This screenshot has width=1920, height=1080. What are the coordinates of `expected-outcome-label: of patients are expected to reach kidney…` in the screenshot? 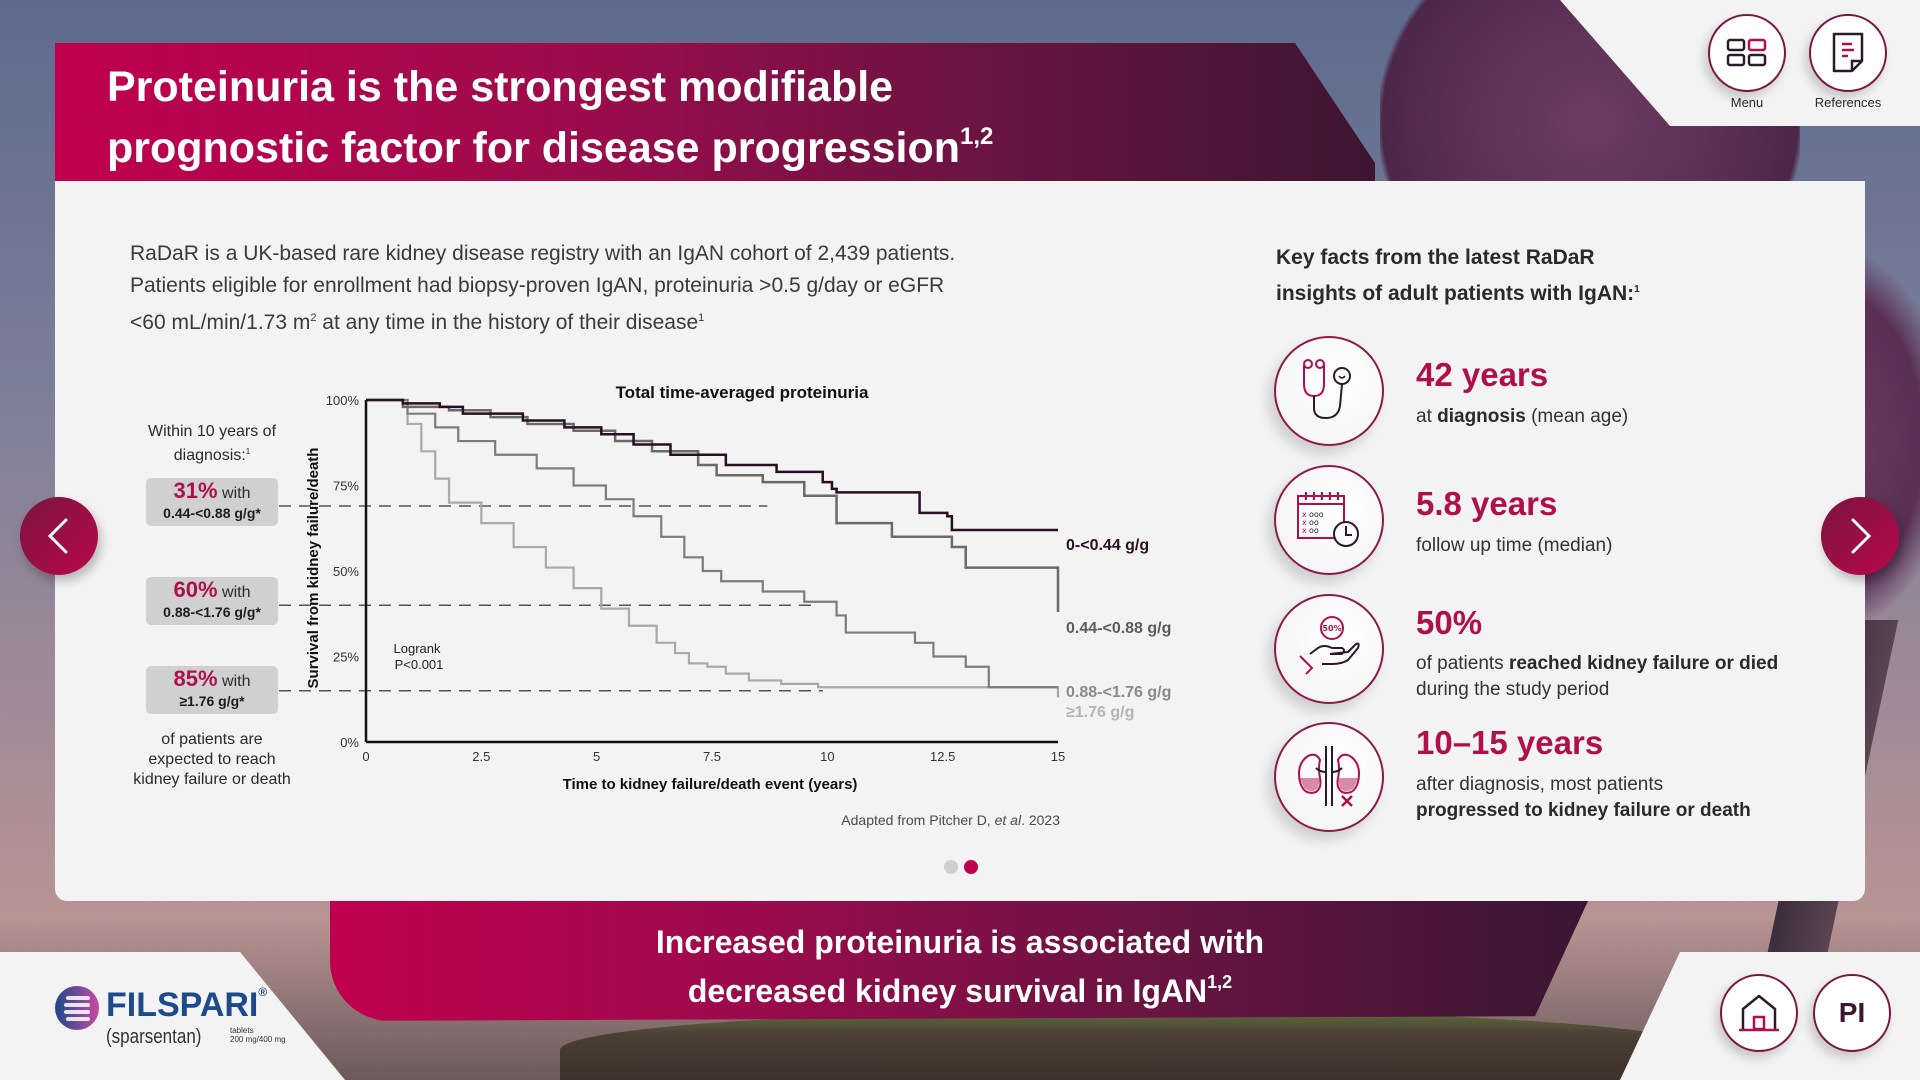 It's located at (212, 760).